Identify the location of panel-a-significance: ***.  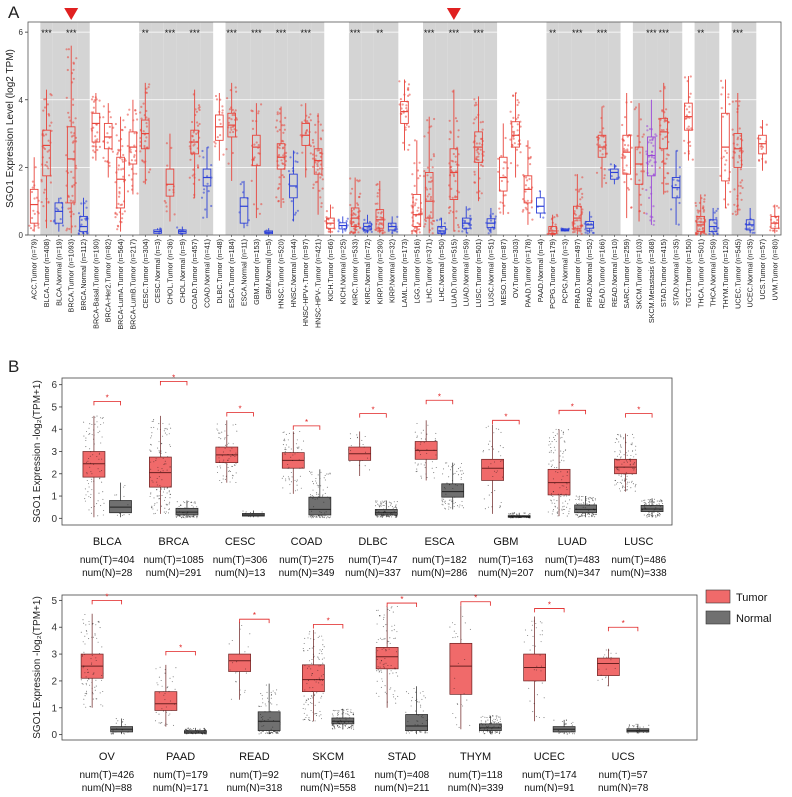
(194, 33).